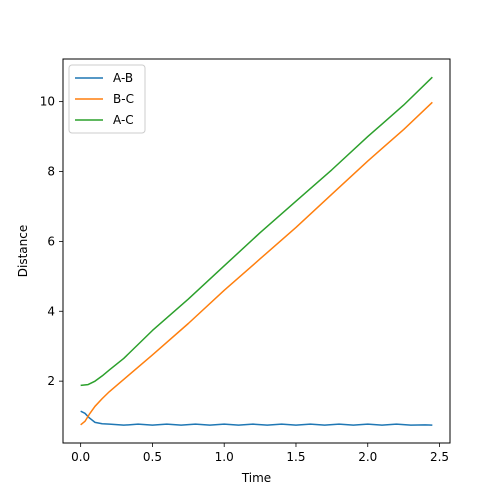  I want to click on legend-label-a-b: A-B, so click(123, 78).